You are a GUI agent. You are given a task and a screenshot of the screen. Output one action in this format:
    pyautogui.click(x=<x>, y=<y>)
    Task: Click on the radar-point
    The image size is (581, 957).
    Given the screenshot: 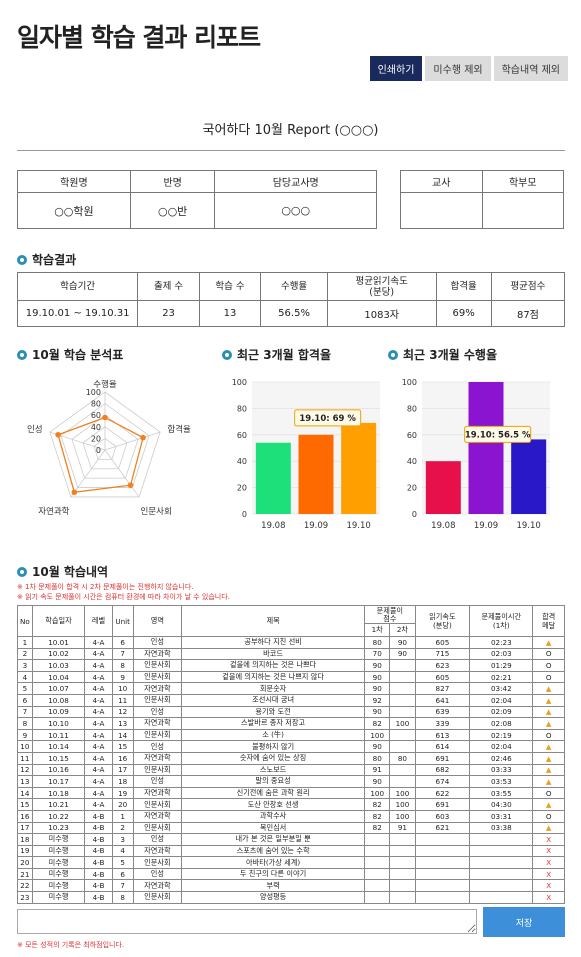 What is the action you would take?
    pyautogui.click(x=58, y=434)
    